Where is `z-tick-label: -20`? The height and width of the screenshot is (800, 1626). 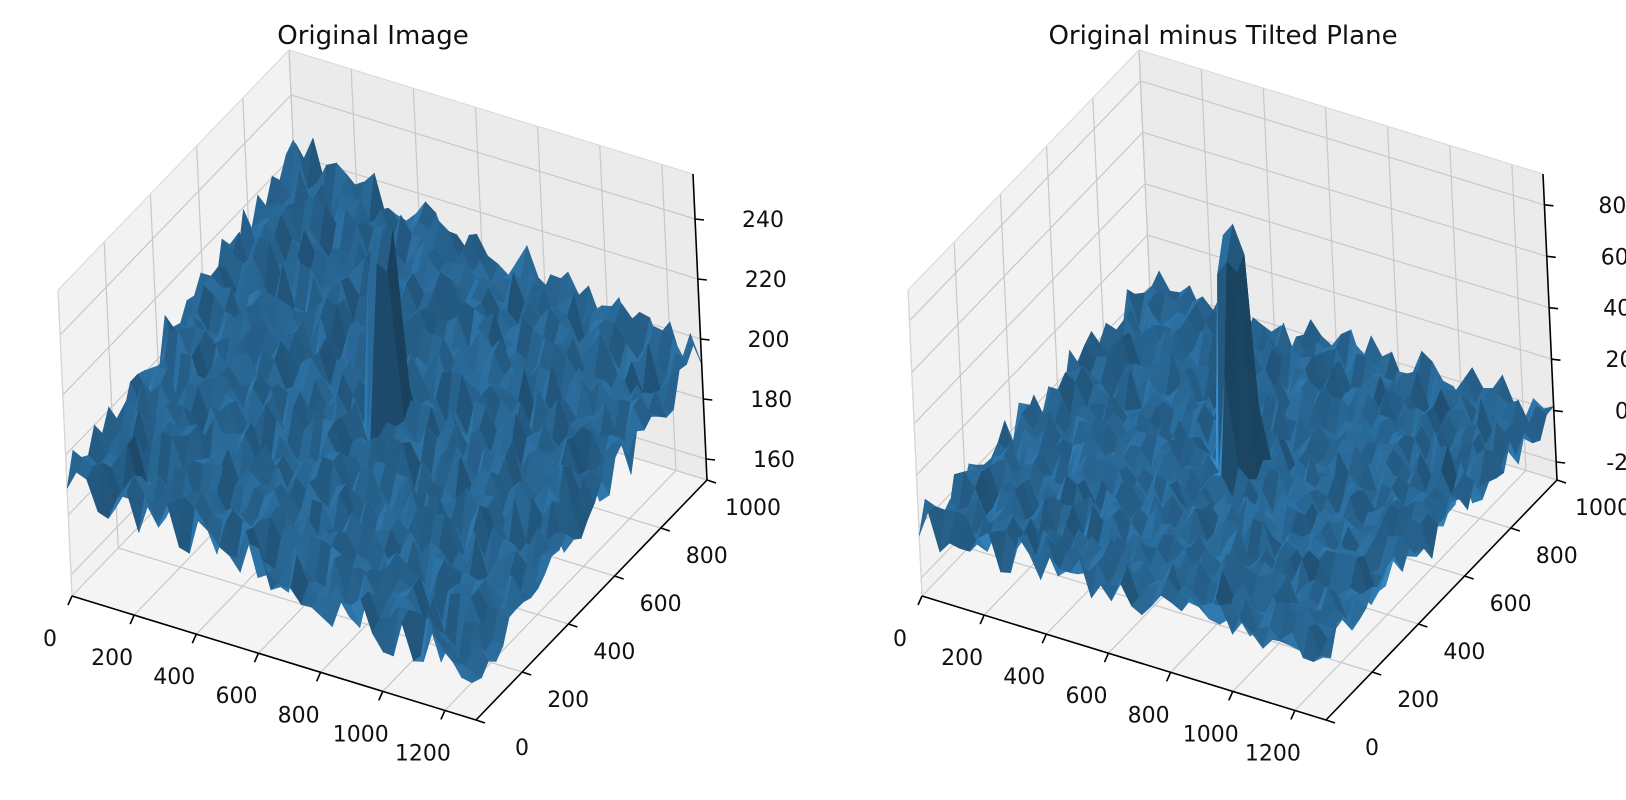 z-tick-label: -20 is located at coordinates (1616, 463).